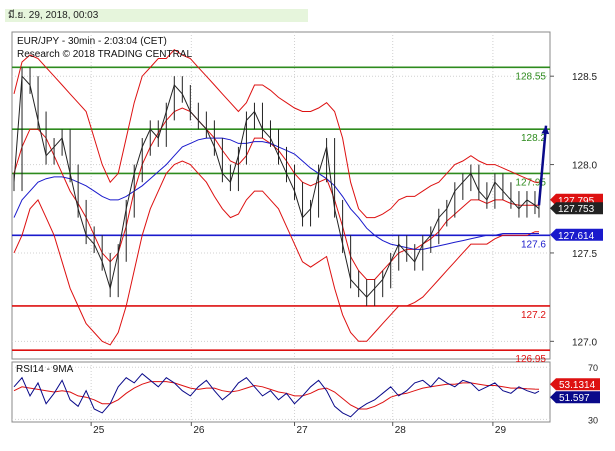 The image size is (615, 451). Describe the element at coordinates (530, 359) in the screenshot. I see `level-label: 126.95` at that location.